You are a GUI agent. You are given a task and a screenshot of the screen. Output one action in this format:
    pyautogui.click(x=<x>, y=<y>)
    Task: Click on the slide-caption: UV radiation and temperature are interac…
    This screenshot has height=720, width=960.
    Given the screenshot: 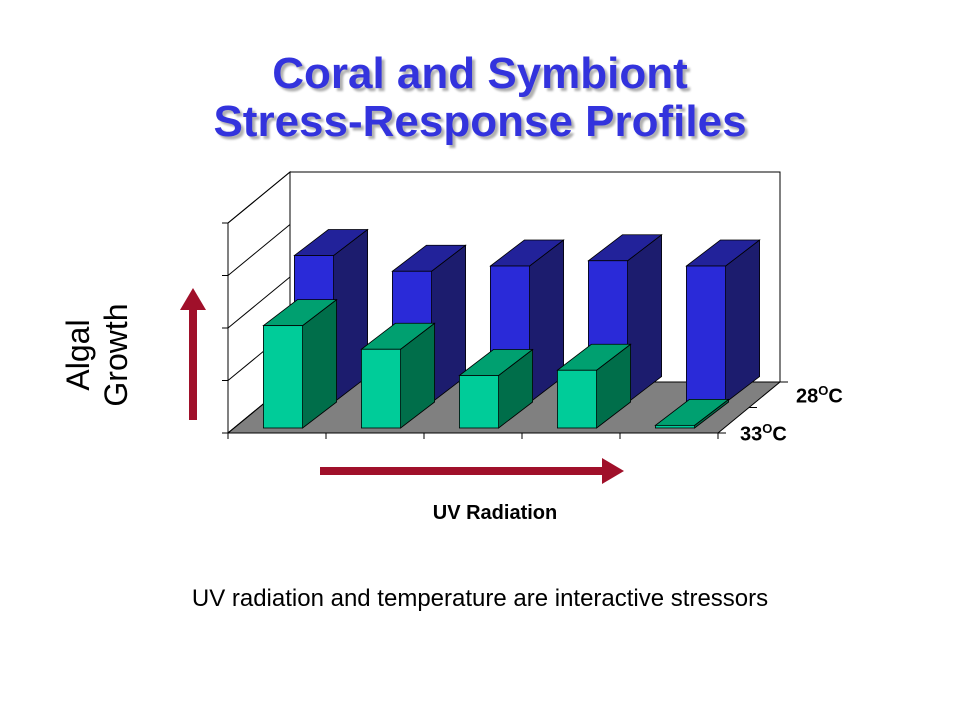 What is the action you would take?
    pyautogui.click(x=480, y=598)
    